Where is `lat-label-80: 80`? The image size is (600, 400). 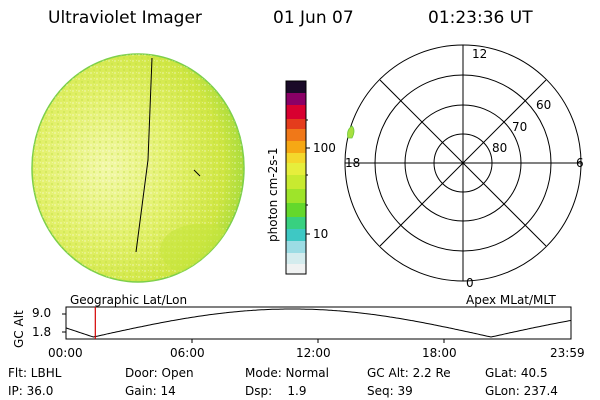 lat-label-80: 80 is located at coordinates (500, 148).